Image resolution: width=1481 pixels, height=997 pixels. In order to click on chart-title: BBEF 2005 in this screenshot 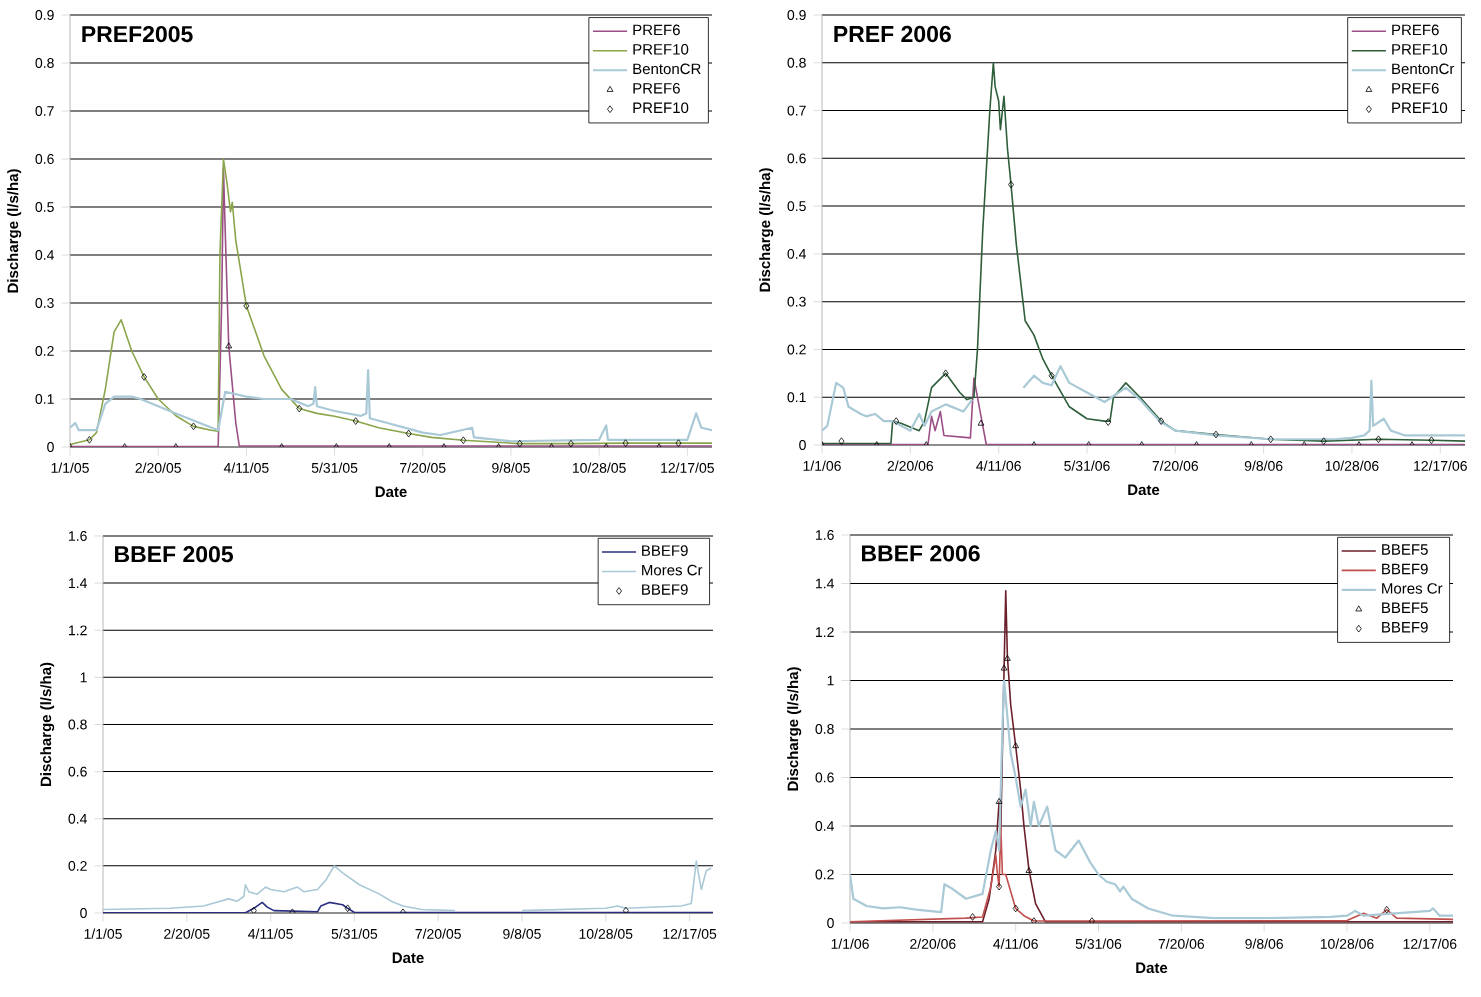, I will do `click(174, 554)`.